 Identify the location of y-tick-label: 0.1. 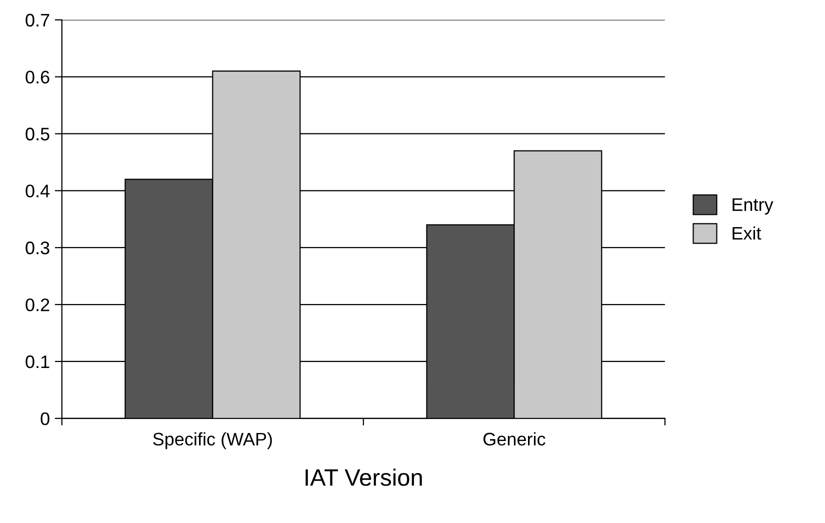
(38, 361).